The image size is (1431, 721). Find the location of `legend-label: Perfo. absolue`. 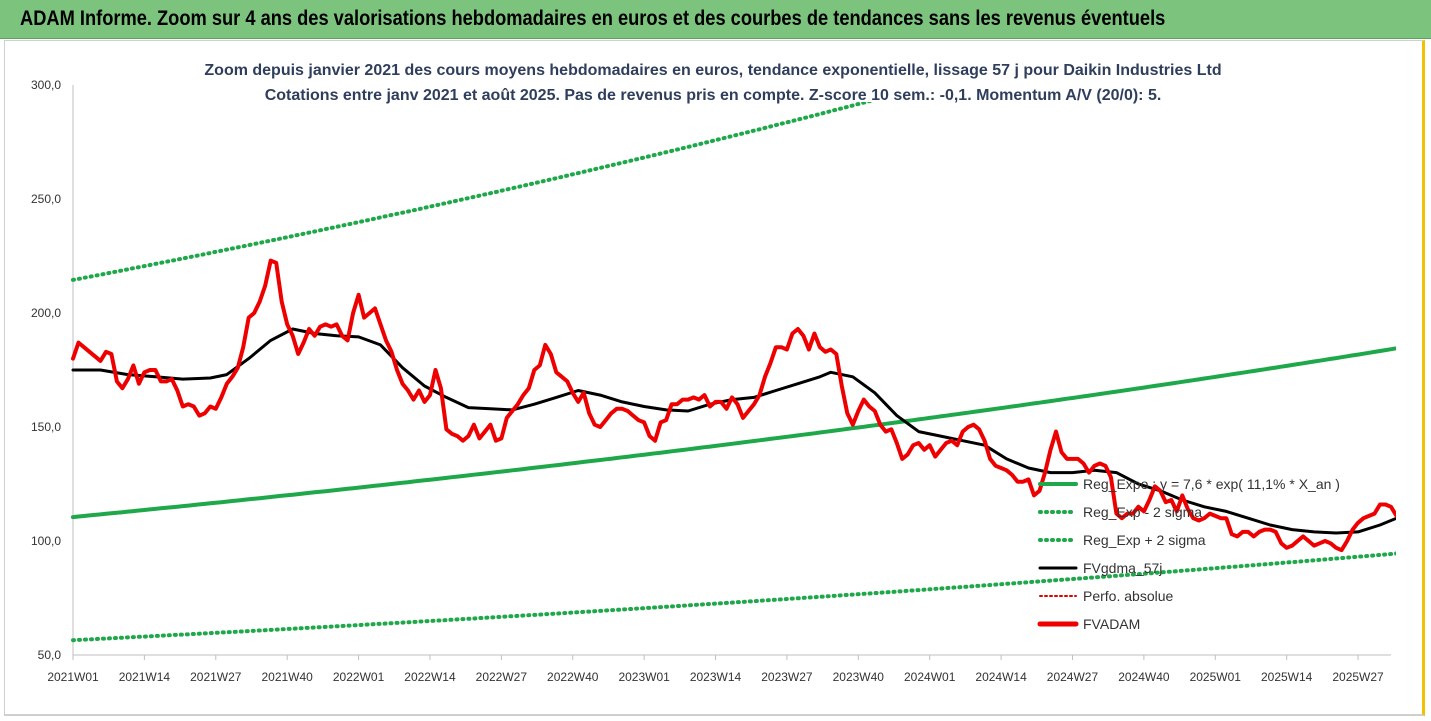

legend-label: Perfo. absolue is located at coordinates (1128, 596).